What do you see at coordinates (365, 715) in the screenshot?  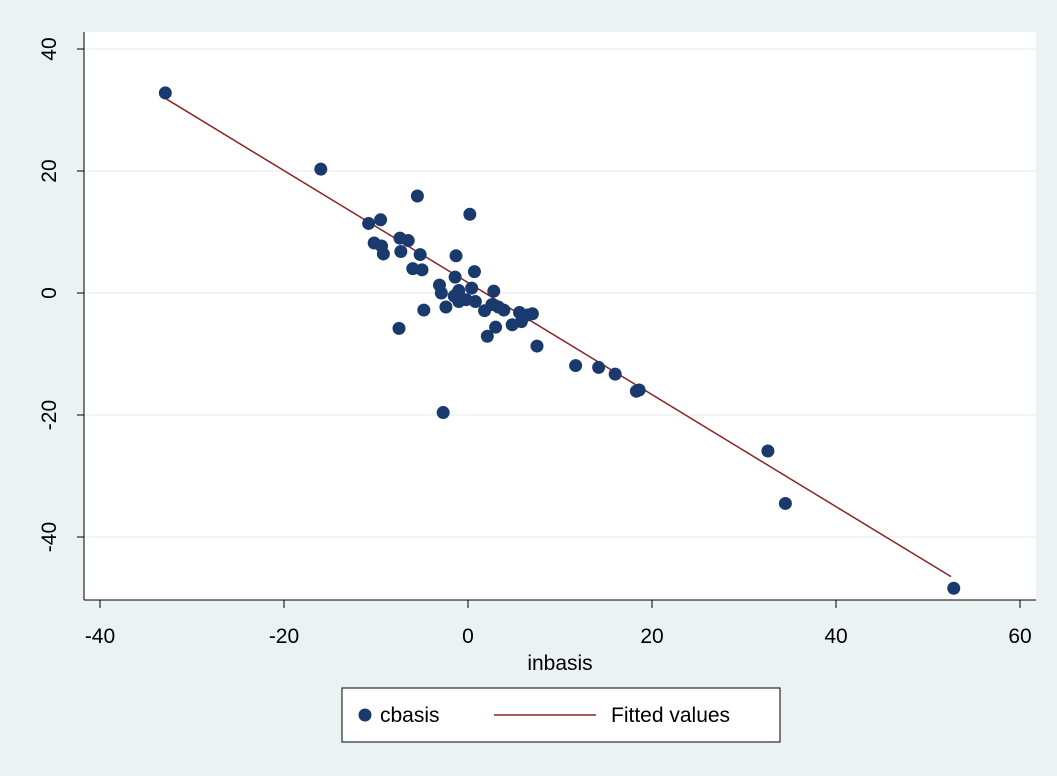 I see `legend-marker-cbasis` at bounding box center [365, 715].